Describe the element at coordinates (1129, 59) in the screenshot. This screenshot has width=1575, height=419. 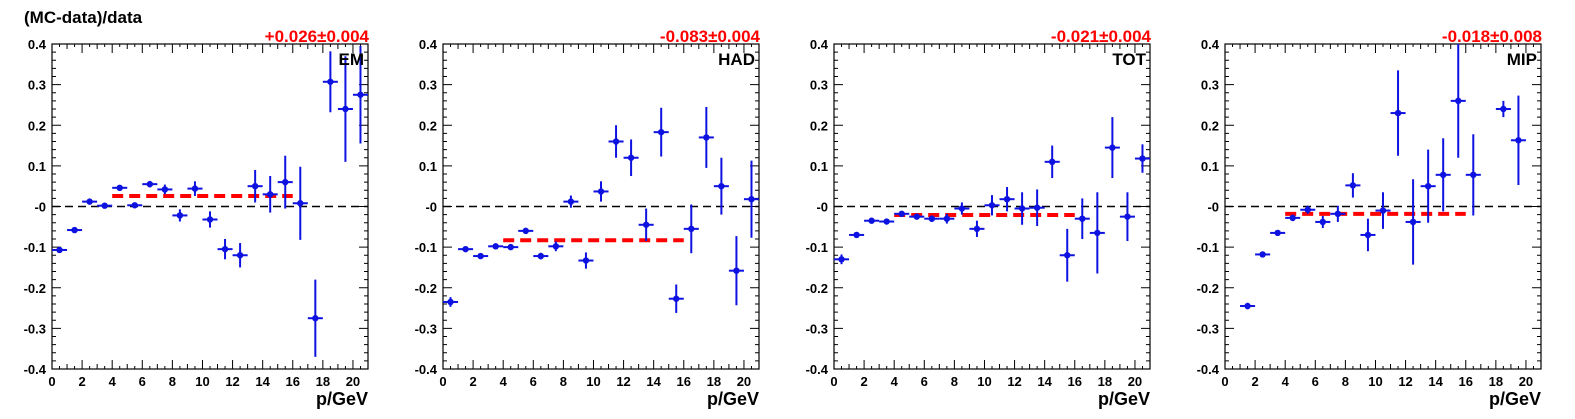
I see `panel-label: TOT` at that location.